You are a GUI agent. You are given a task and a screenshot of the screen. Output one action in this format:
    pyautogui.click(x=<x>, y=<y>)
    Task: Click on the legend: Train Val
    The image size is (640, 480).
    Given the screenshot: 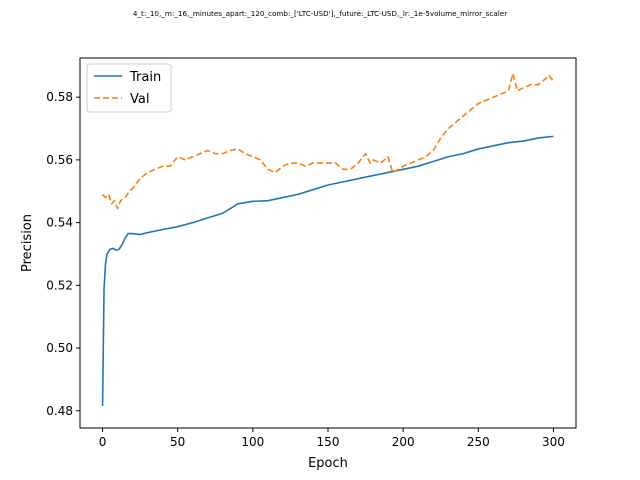 What is the action you would take?
    pyautogui.click(x=129, y=88)
    